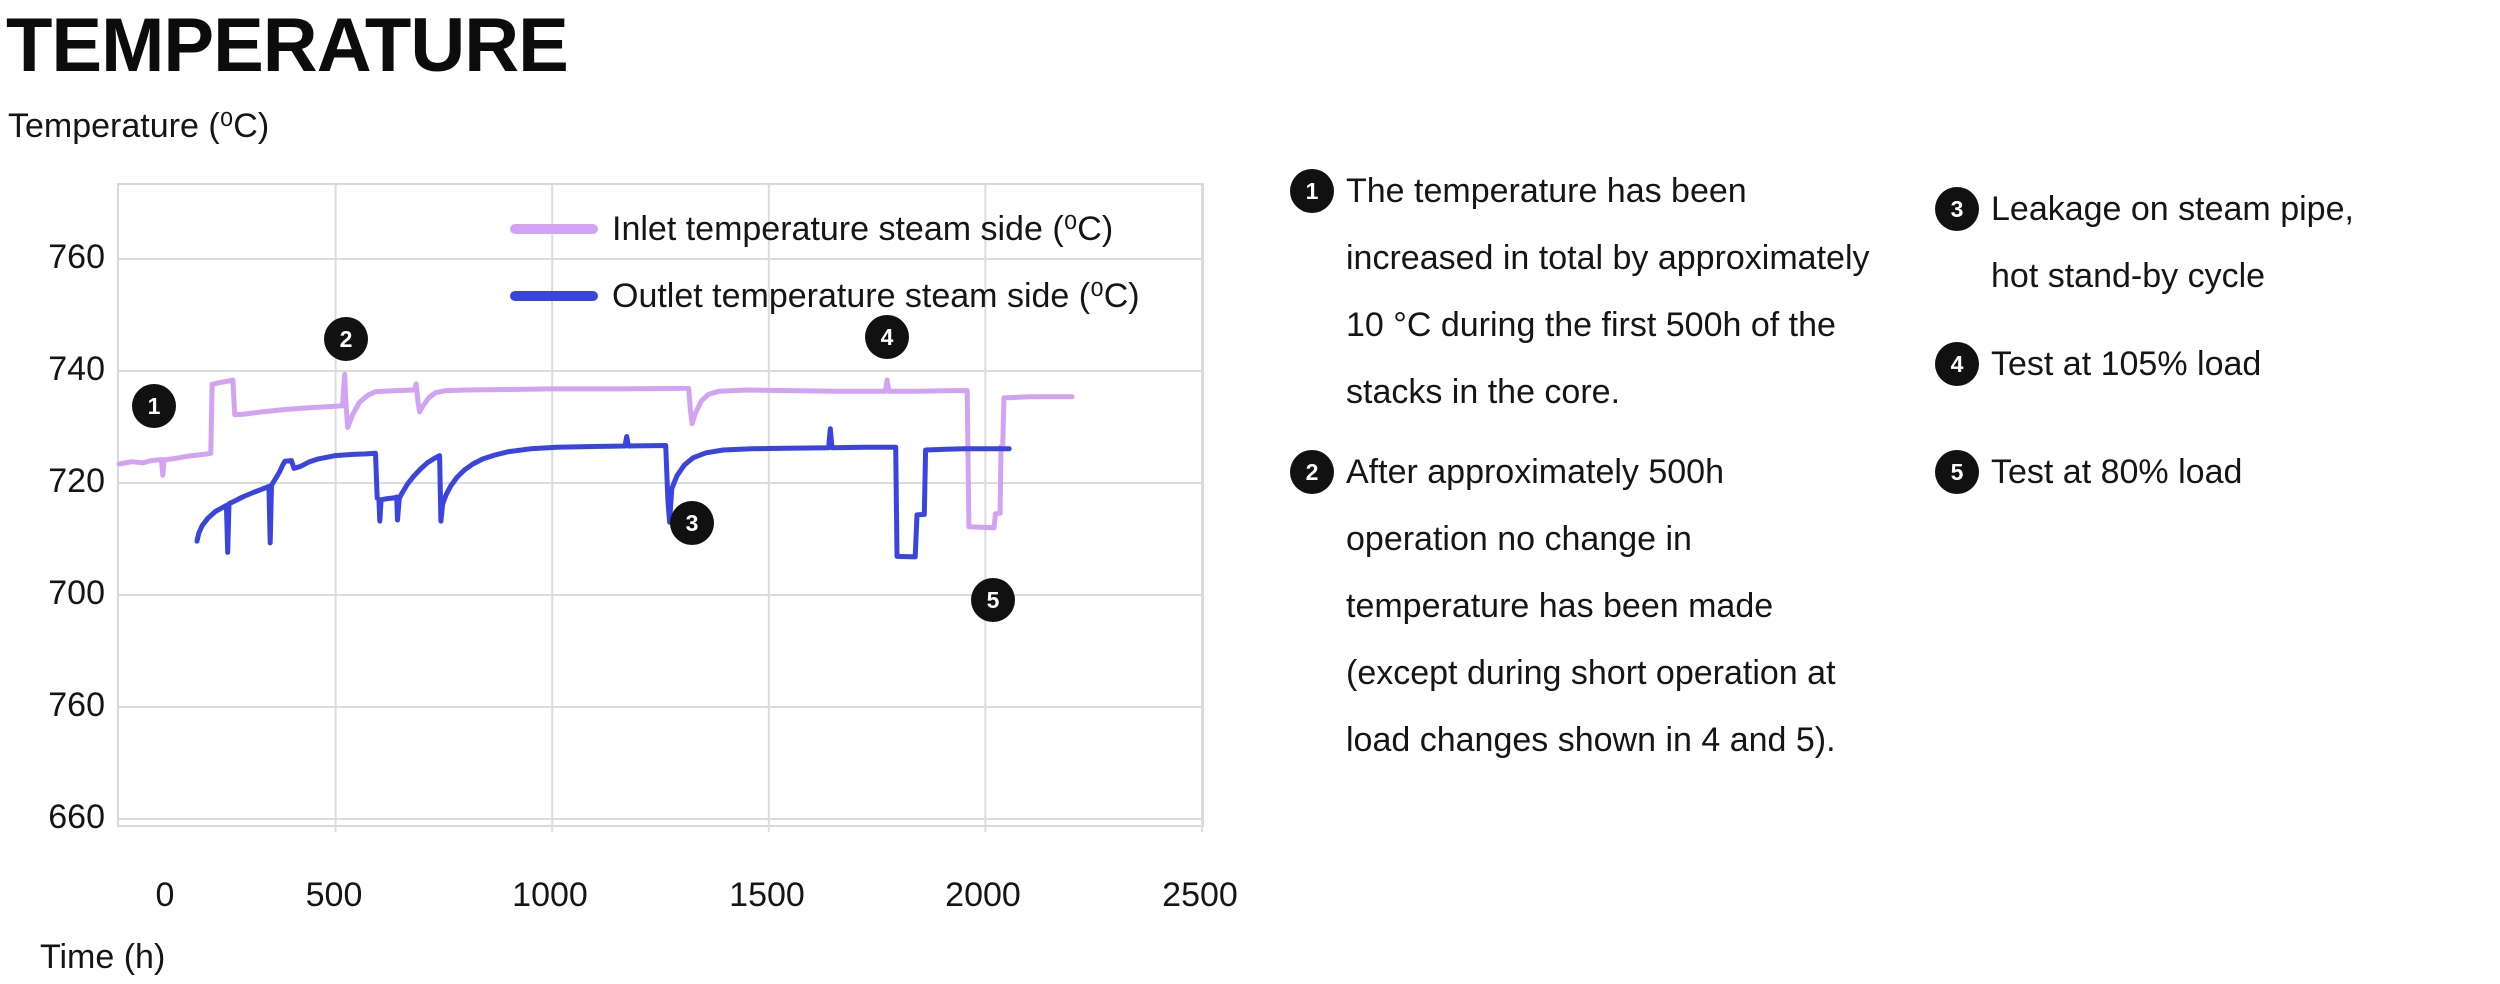 The height and width of the screenshot is (984, 2500). What do you see at coordinates (334, 895) in the screenshot?
I see `x-tick-label-1: 500` at bounding box center [334, 895].